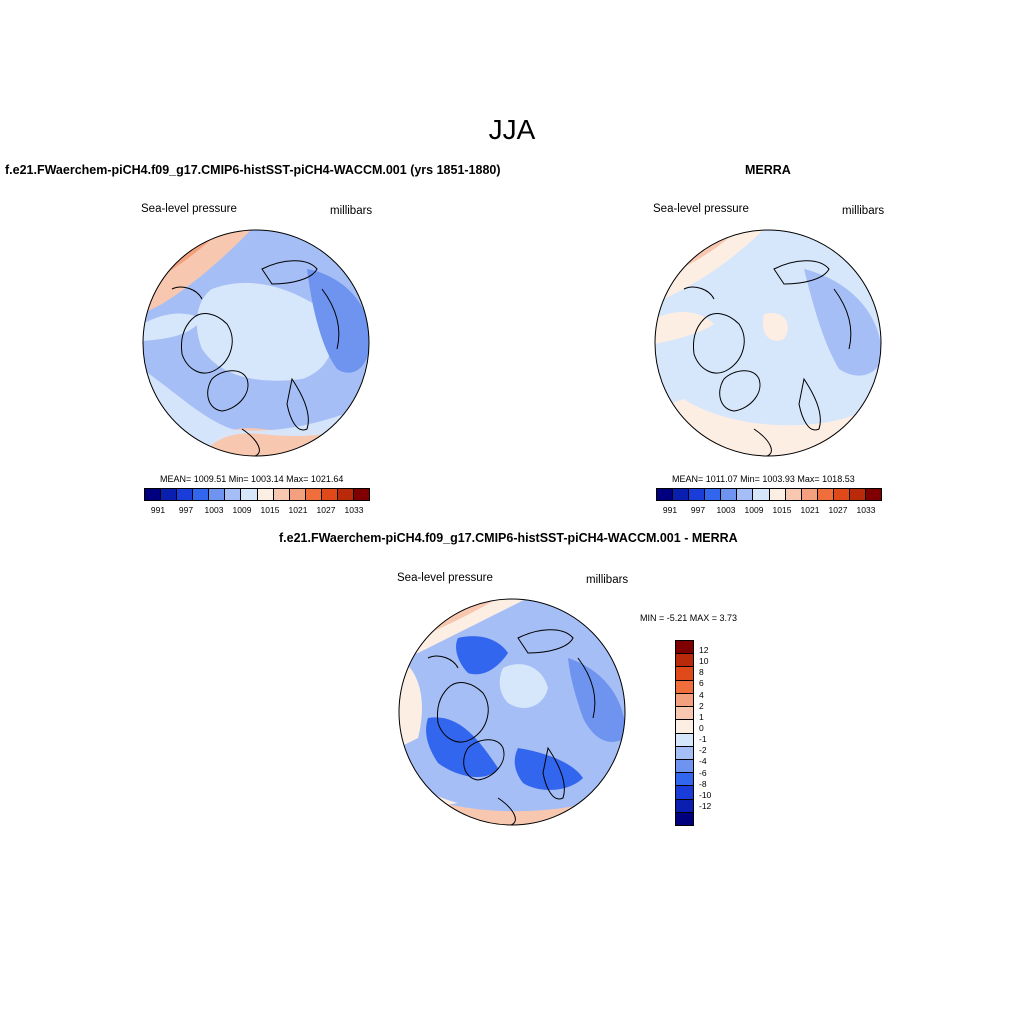 The image size is (1024, 1024). I want to click on model-colorbar-ticks: 991 997 1003 1009 1015 1021 1027 1033, so click(256, 510).